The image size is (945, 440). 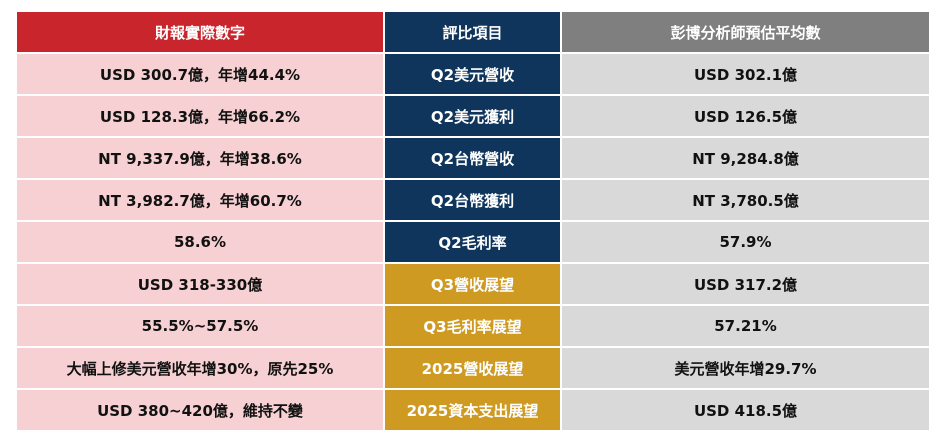 I want to click on table-row: USD 380~420億，維持不變 2025資本支出展望 USD 418.5億, so click(x=473, y=410).